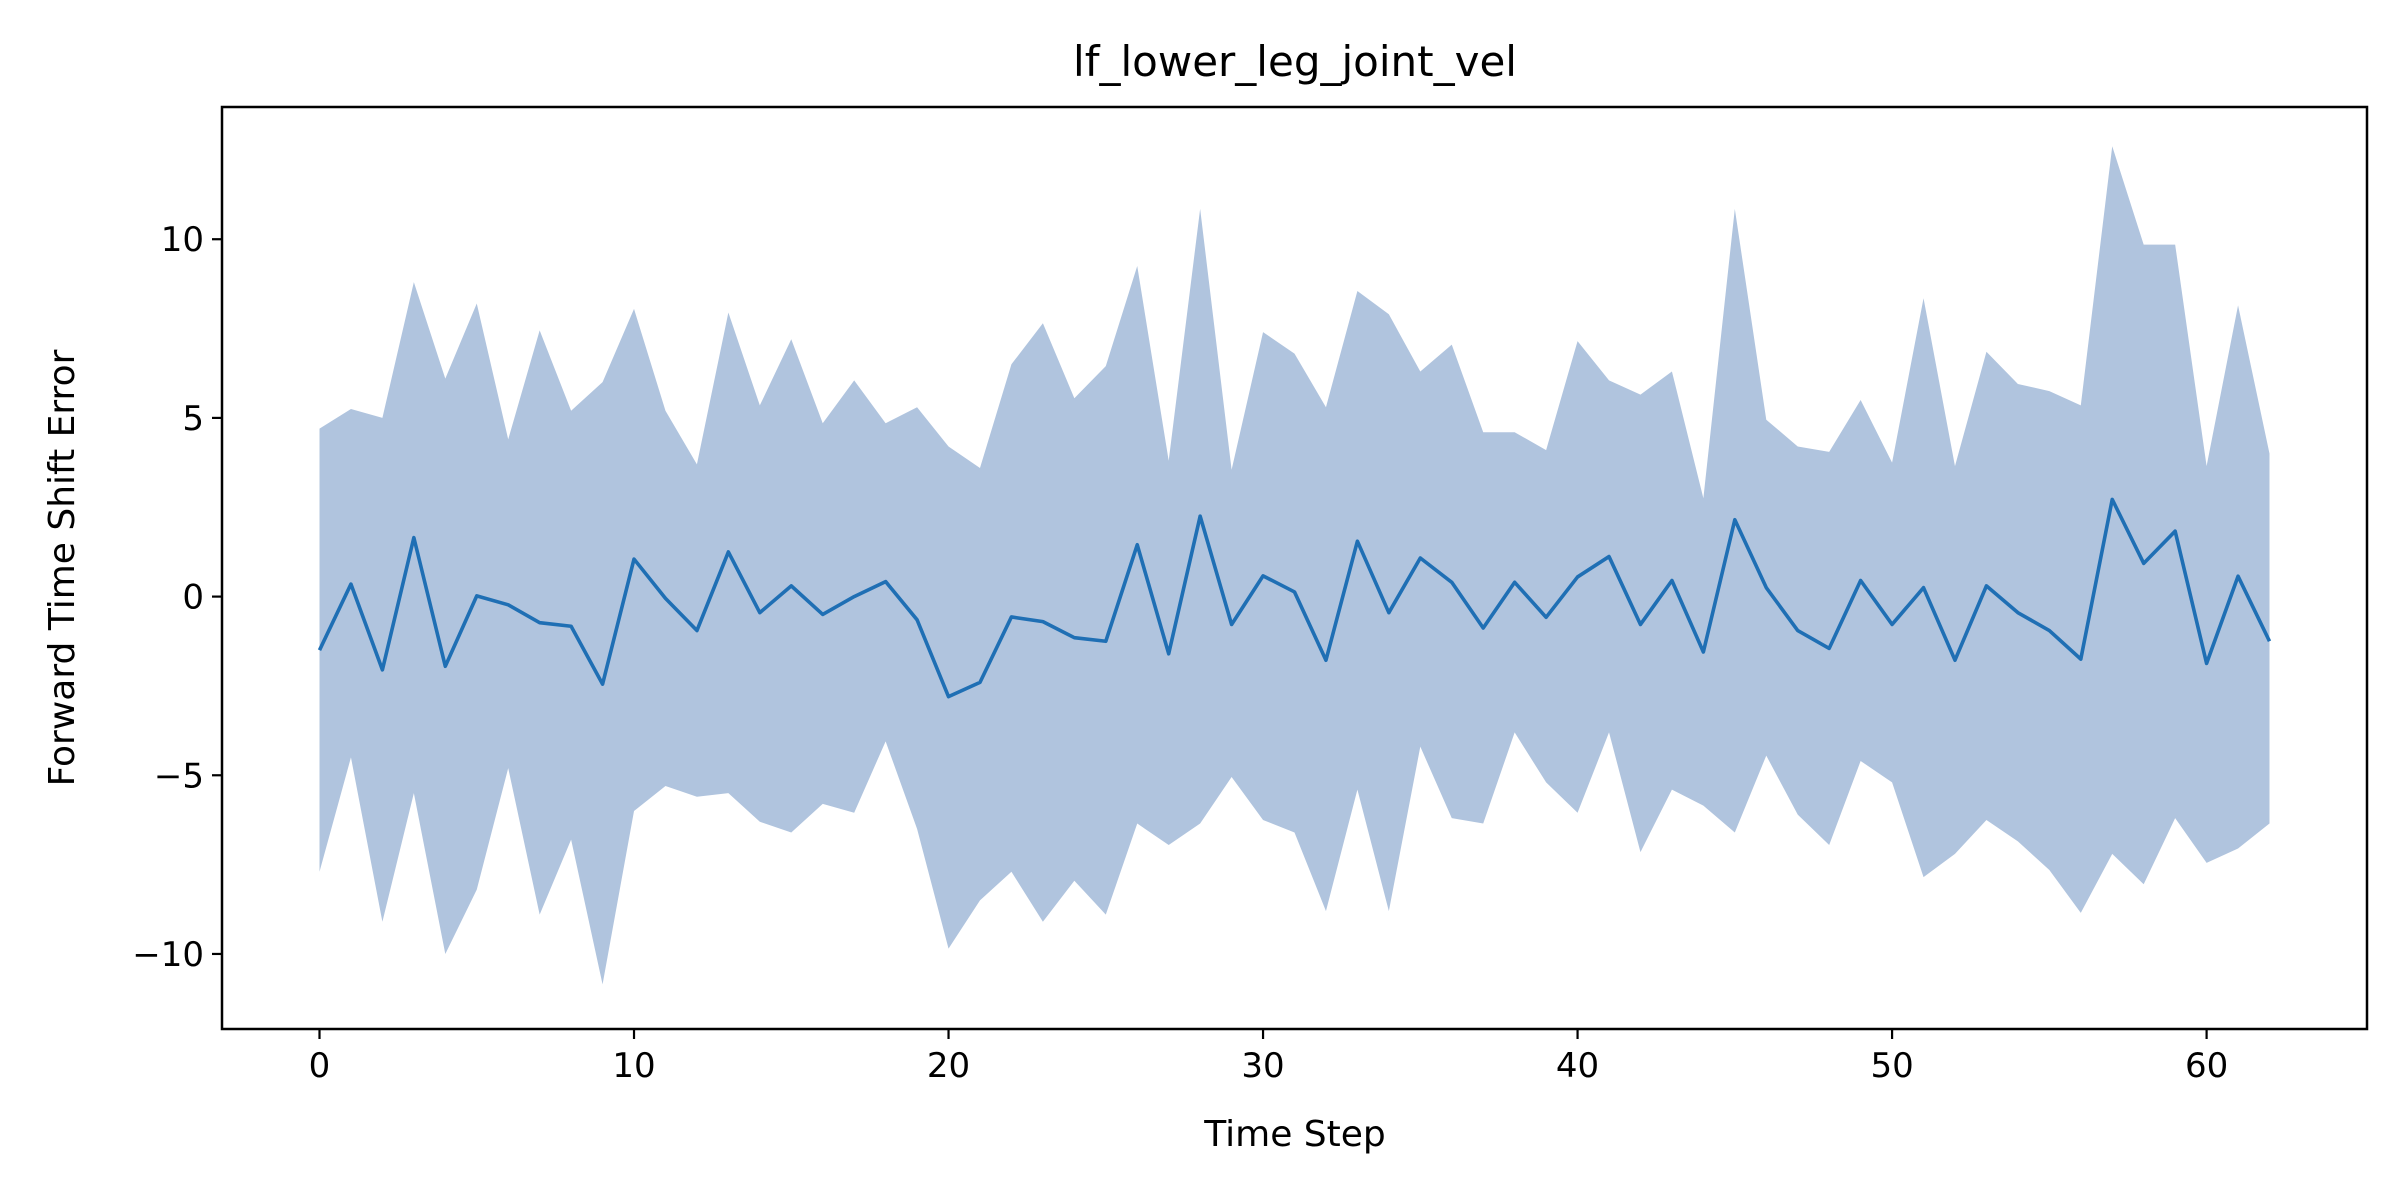  What do you see at coordinates (633, 1066) in the screenshot?
I see `x-tick-label: 10` at bounding box center [633, 1066].